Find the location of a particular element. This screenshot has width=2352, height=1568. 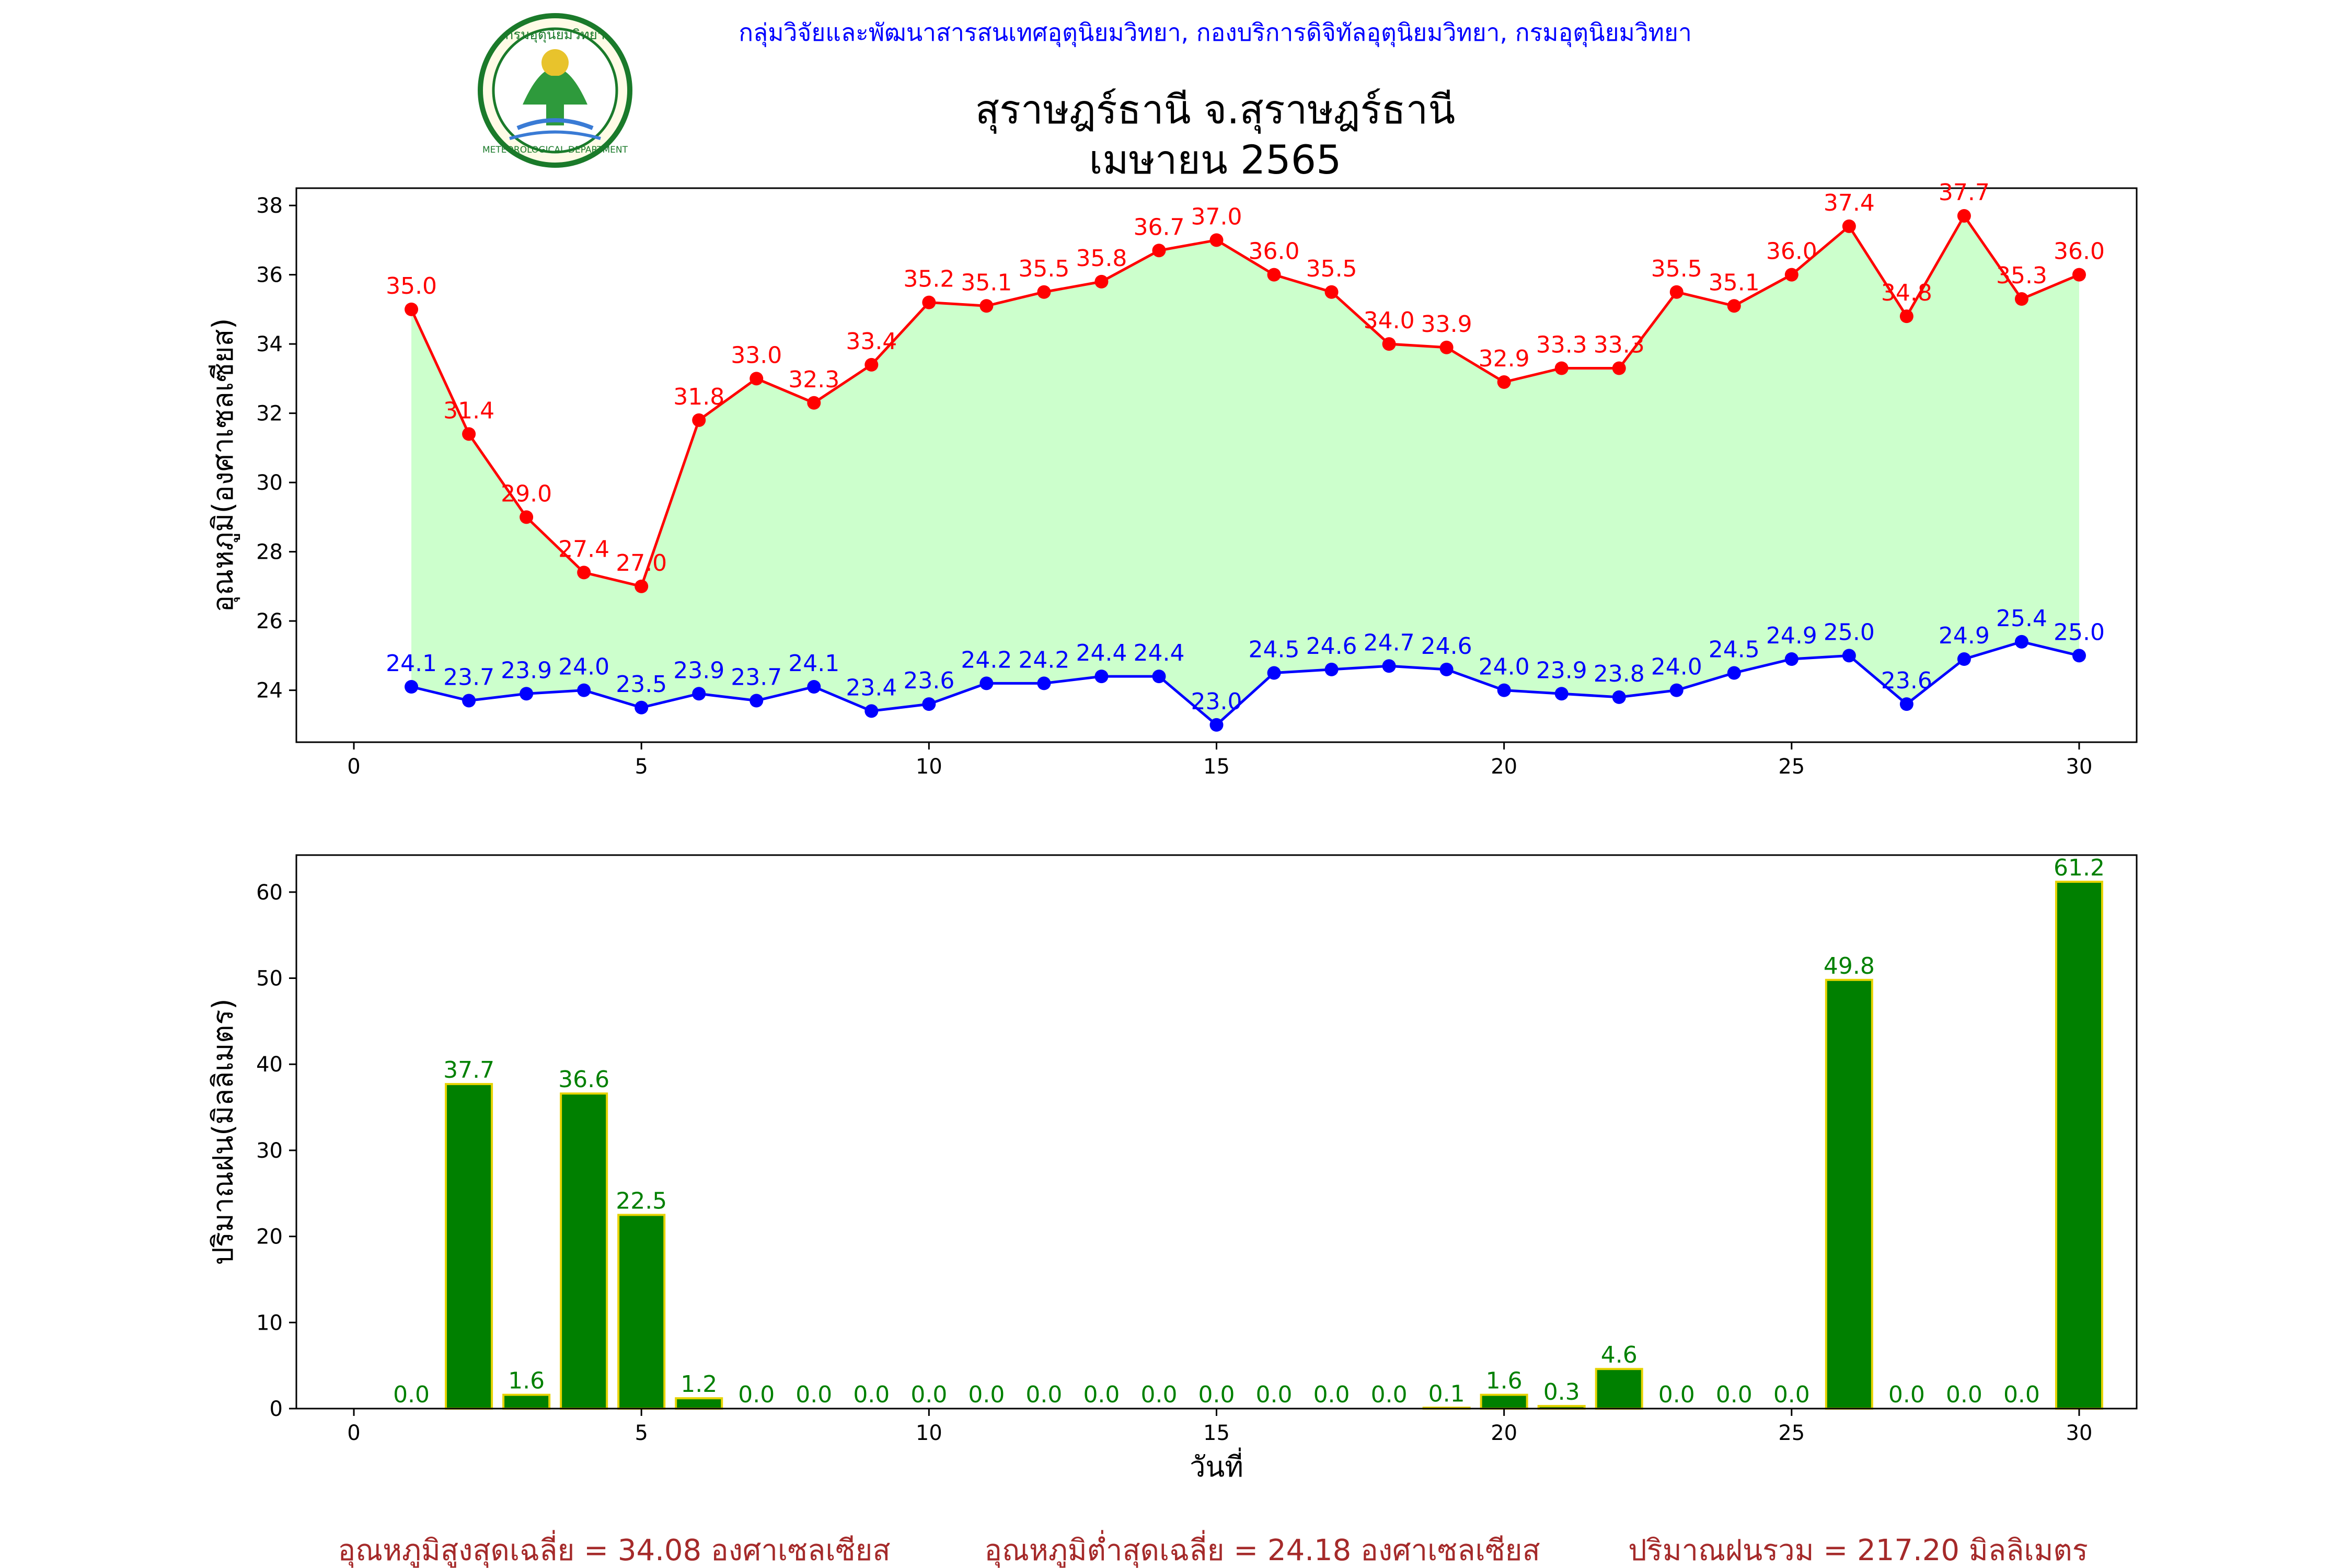

temp-y-tick-label: 26 is located at coordinates (269, 621).